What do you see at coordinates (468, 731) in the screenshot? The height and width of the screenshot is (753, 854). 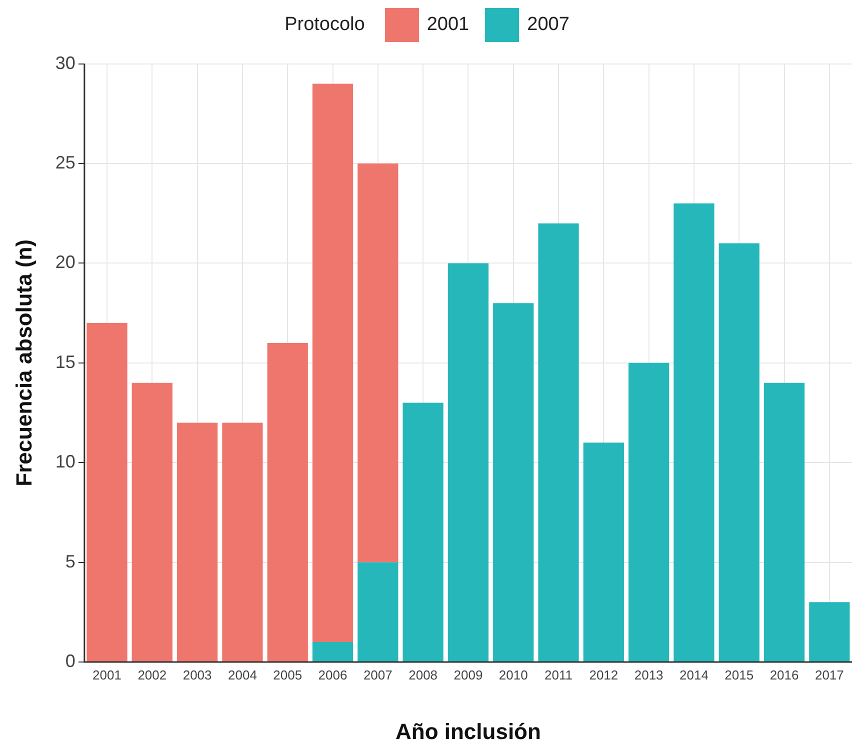 I see `x-axis-title: Año inclusión` at bounding box center [468, 731].